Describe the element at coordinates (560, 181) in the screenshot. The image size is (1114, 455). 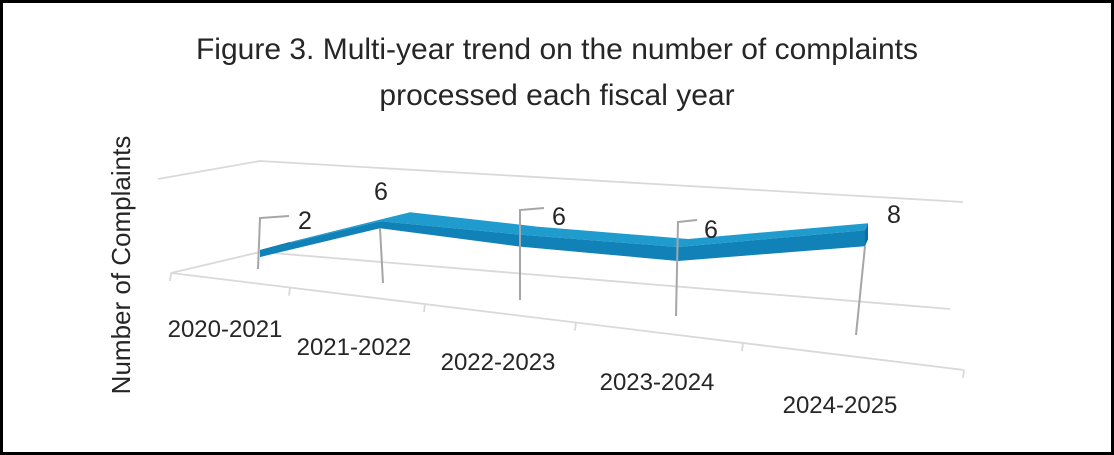
I see `back-wall-top-gridline` at that location.